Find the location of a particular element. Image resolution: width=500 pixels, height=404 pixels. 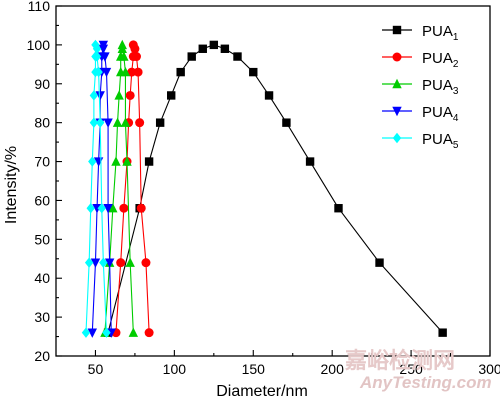

legend-label: PUA2 is located at coordinates (440, 60).